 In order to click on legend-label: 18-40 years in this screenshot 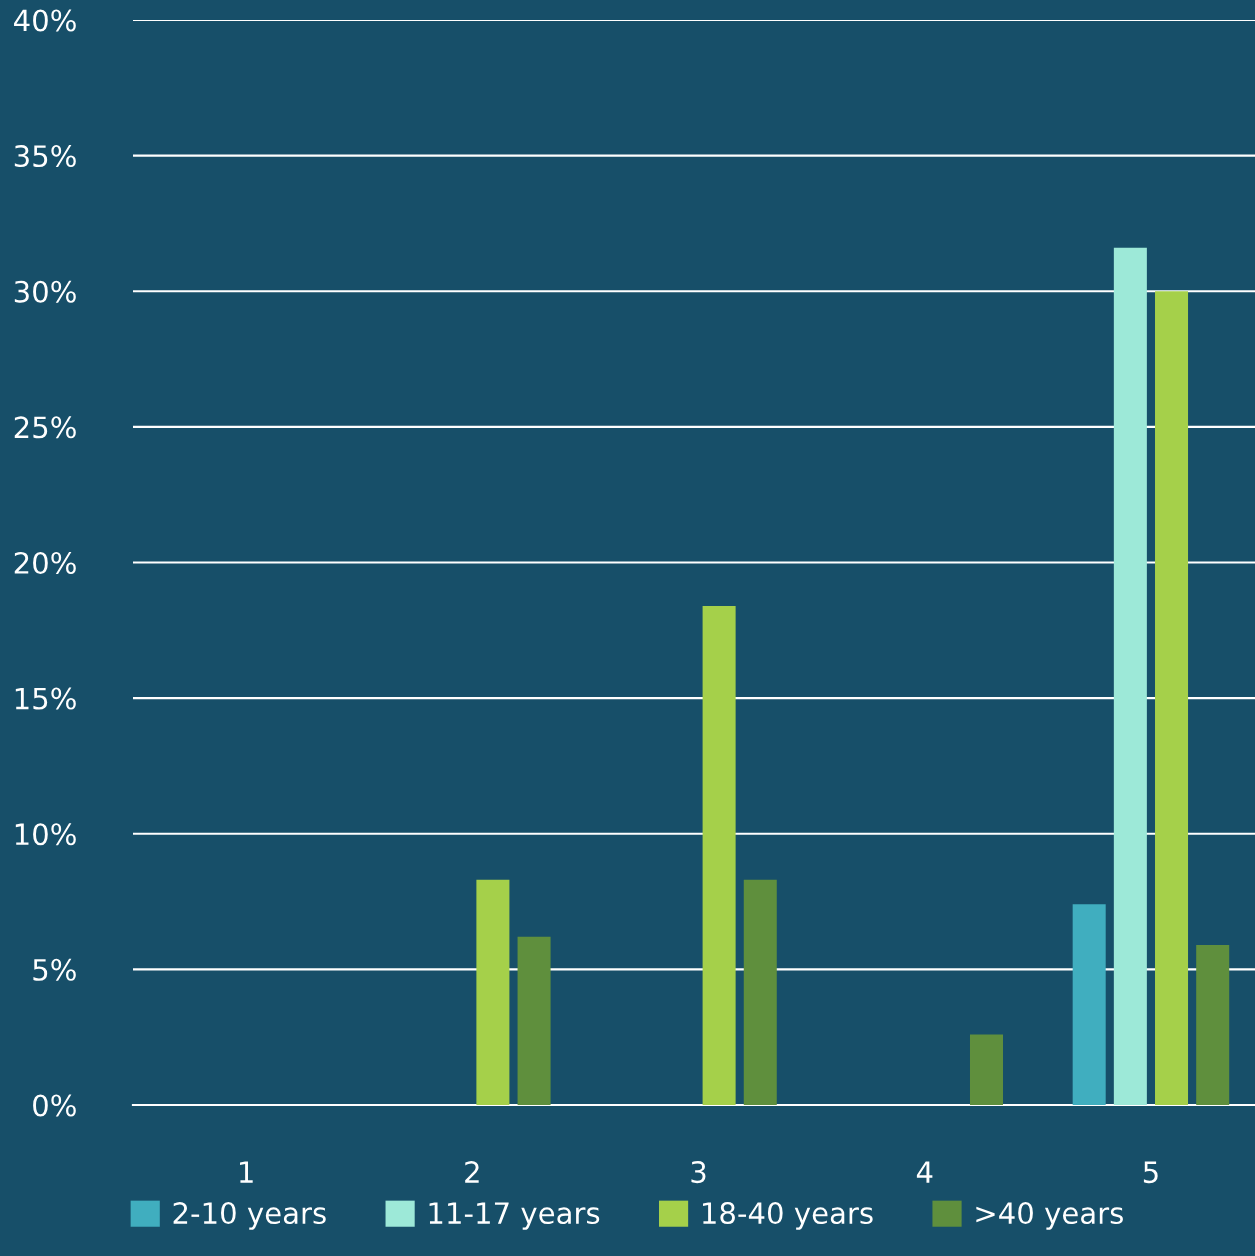, I will do `click(788, 1216)`.